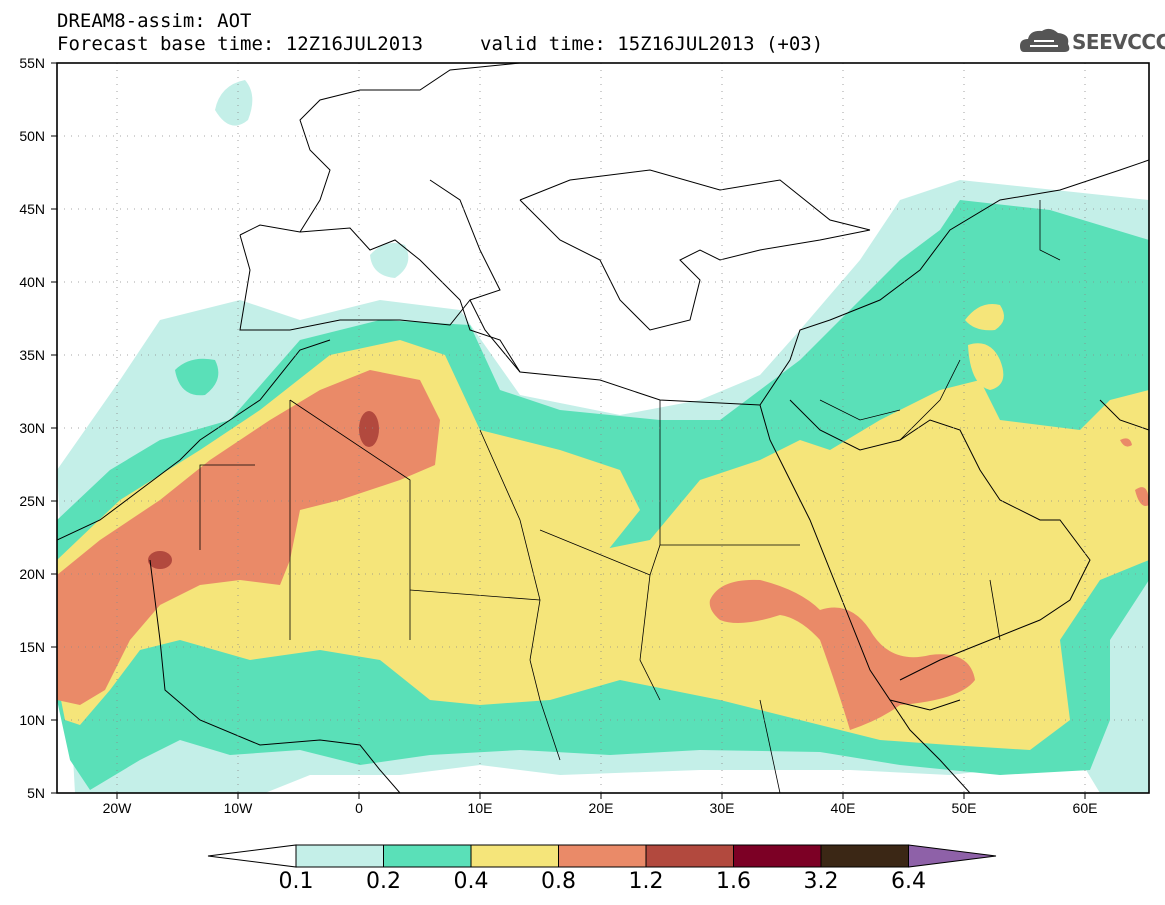  What do you see at coordinates (383, 881) in the screenshot?
I see `colorbar-label: 0.2` at bounding box center [383, 881].